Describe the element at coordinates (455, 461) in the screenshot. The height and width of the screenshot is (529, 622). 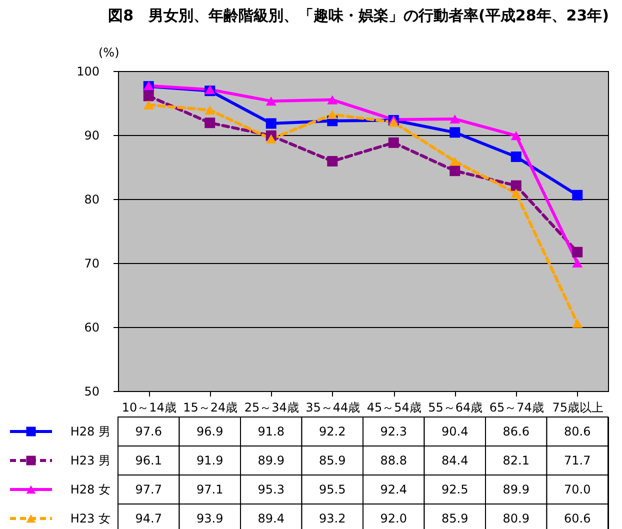
I see `data-label: 84.4` at that location.